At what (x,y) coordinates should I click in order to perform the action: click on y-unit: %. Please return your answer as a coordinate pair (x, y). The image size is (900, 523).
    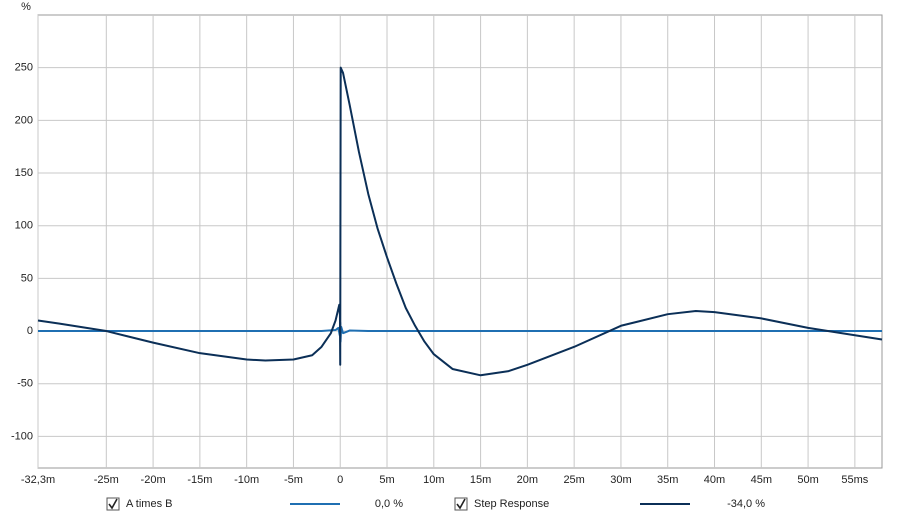
    Looking at the image, I should click on (26, 7).